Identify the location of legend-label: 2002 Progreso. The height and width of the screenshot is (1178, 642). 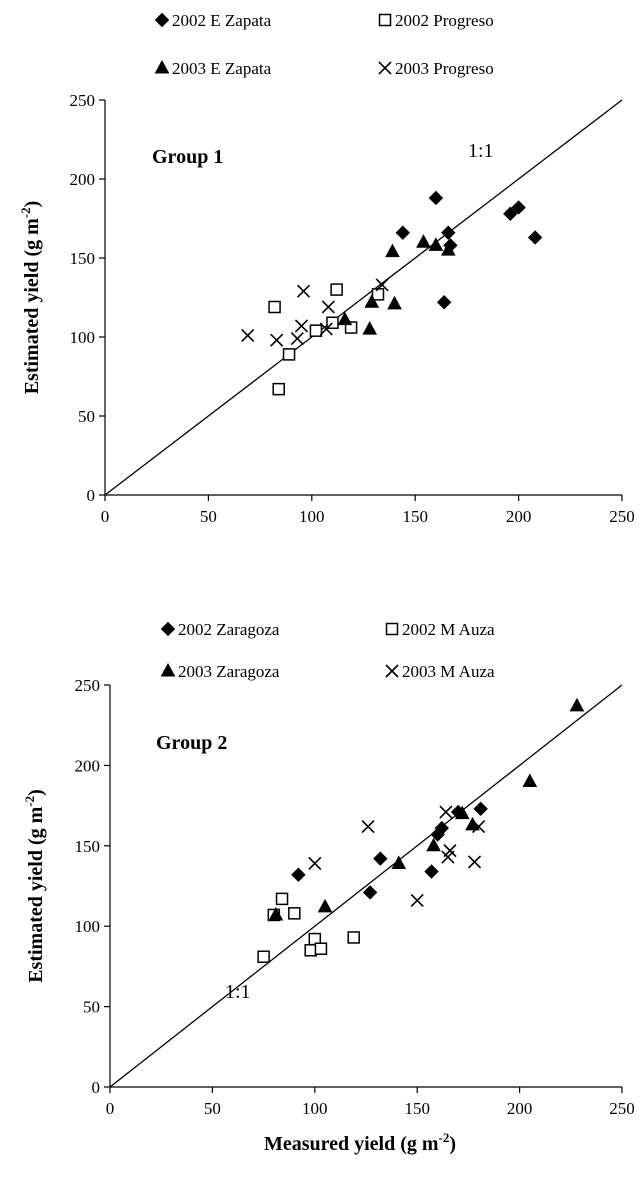
(444, 20).